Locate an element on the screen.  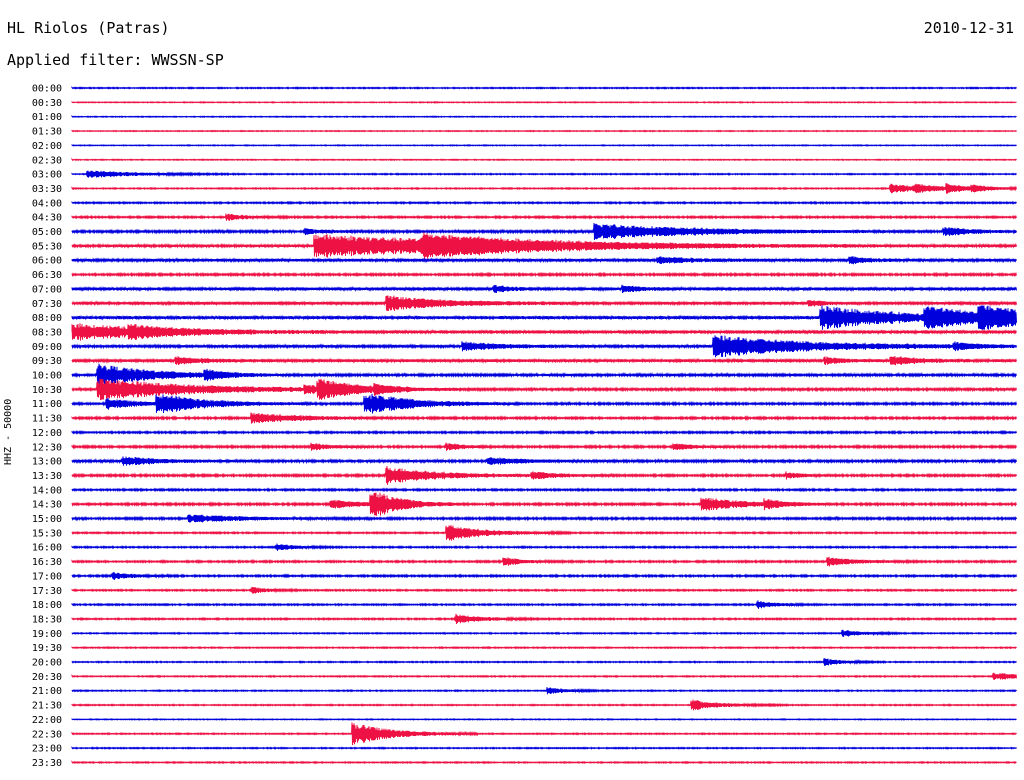
time-label: 23:00 is located at coordinates (47, 749).